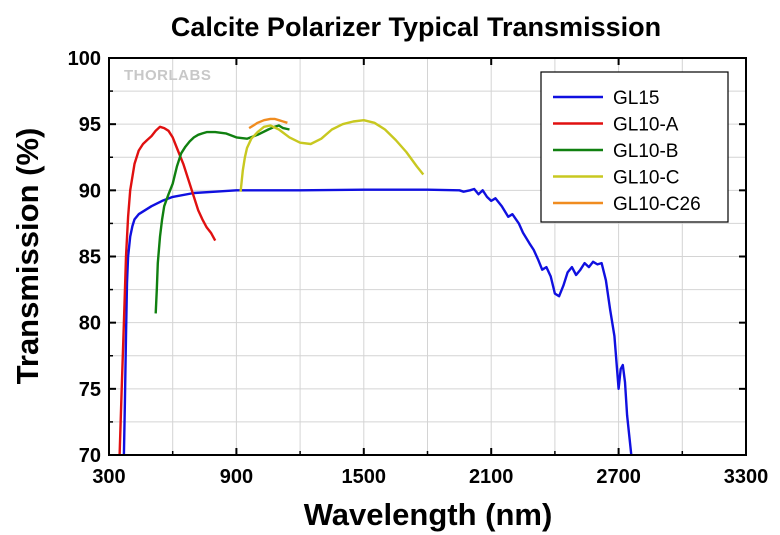 The height and width of the screenshot is (535, 780). What do you see at coordinates (90, 125) in the screenshot?
I see `y-tick-label: 95` at bounding box center [90, 125].